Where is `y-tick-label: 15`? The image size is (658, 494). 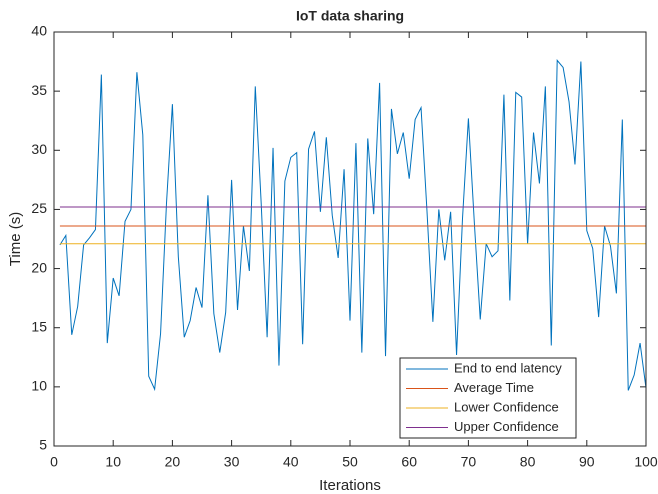 y-tick-label: 15 is located at coordinates (39, 326).